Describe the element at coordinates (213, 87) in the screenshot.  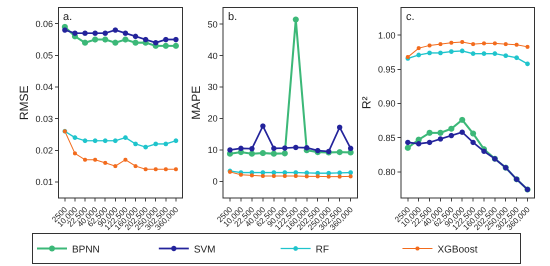
I see `y-tick-label: 30` at that location.